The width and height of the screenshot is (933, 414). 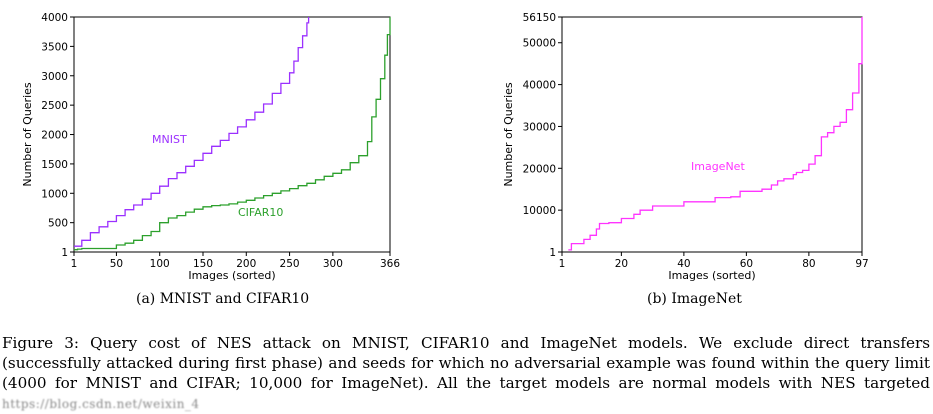 I want to click on subcaption-a: (a) MNIST and CIFAR10, so click(x=223, y=299).